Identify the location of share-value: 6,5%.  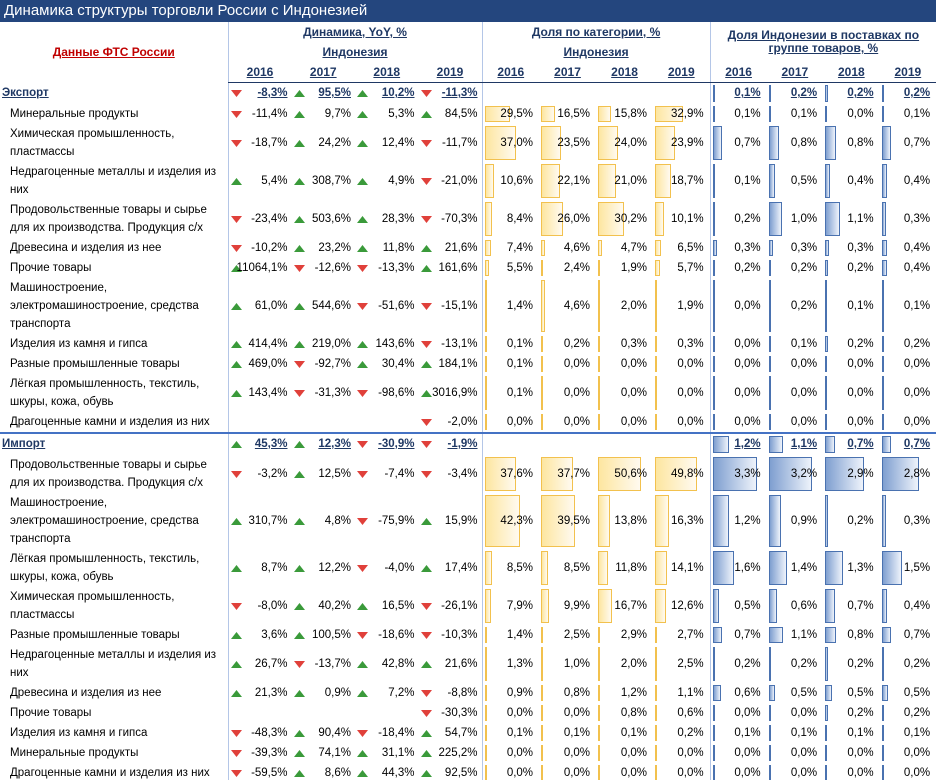
(690, 247).